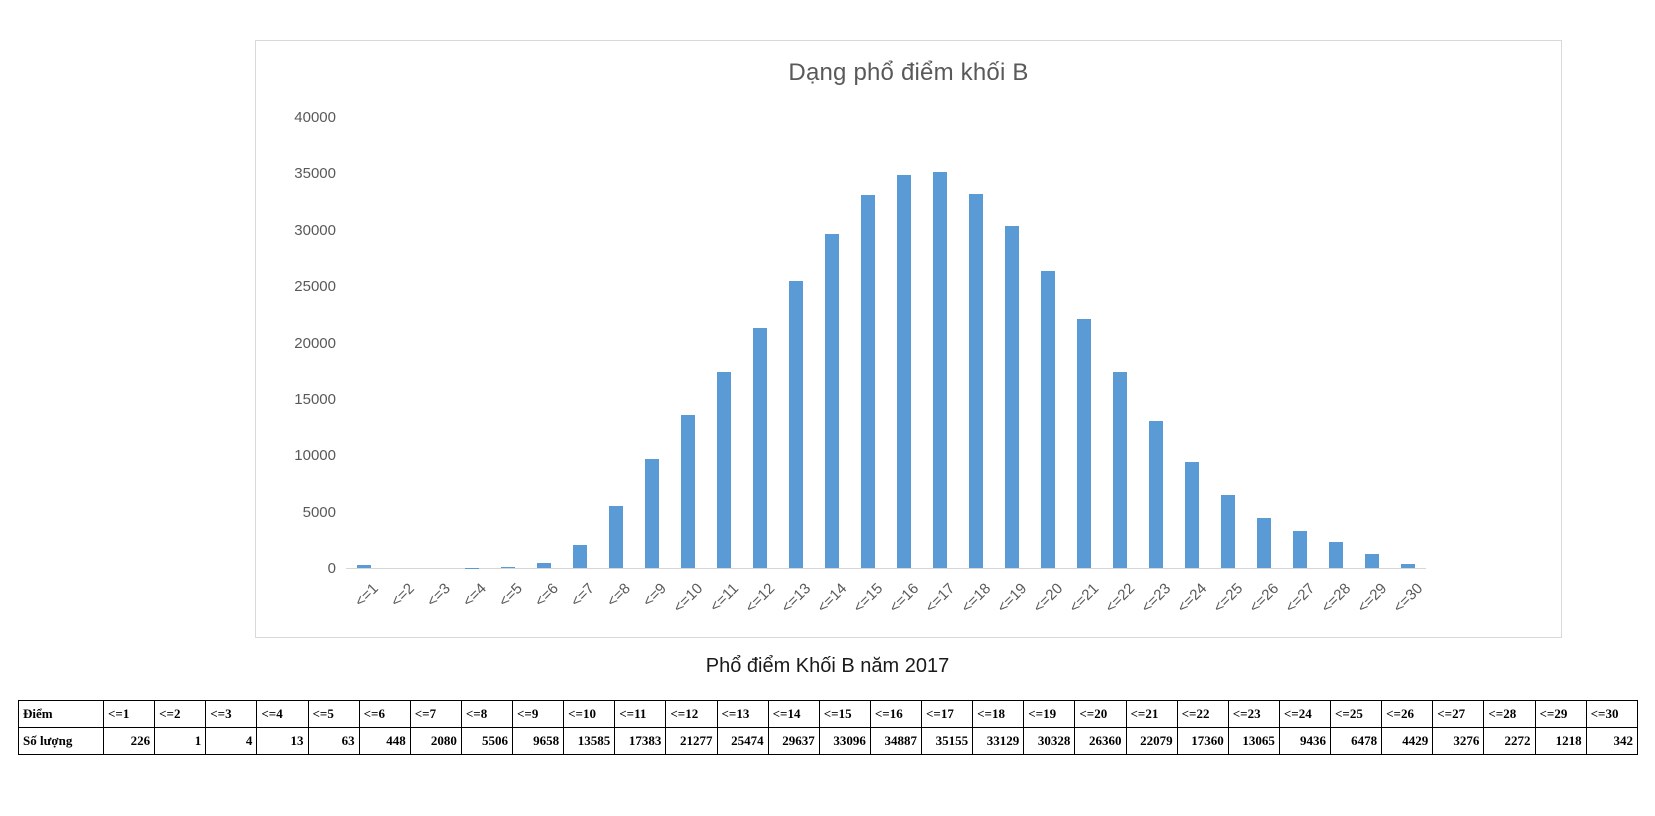 The height and width of the screenshot is (816, 1655). Describe the element at coordinates (896, 741) in the screenshot. I see `table-cell-count: 34887` at that location.